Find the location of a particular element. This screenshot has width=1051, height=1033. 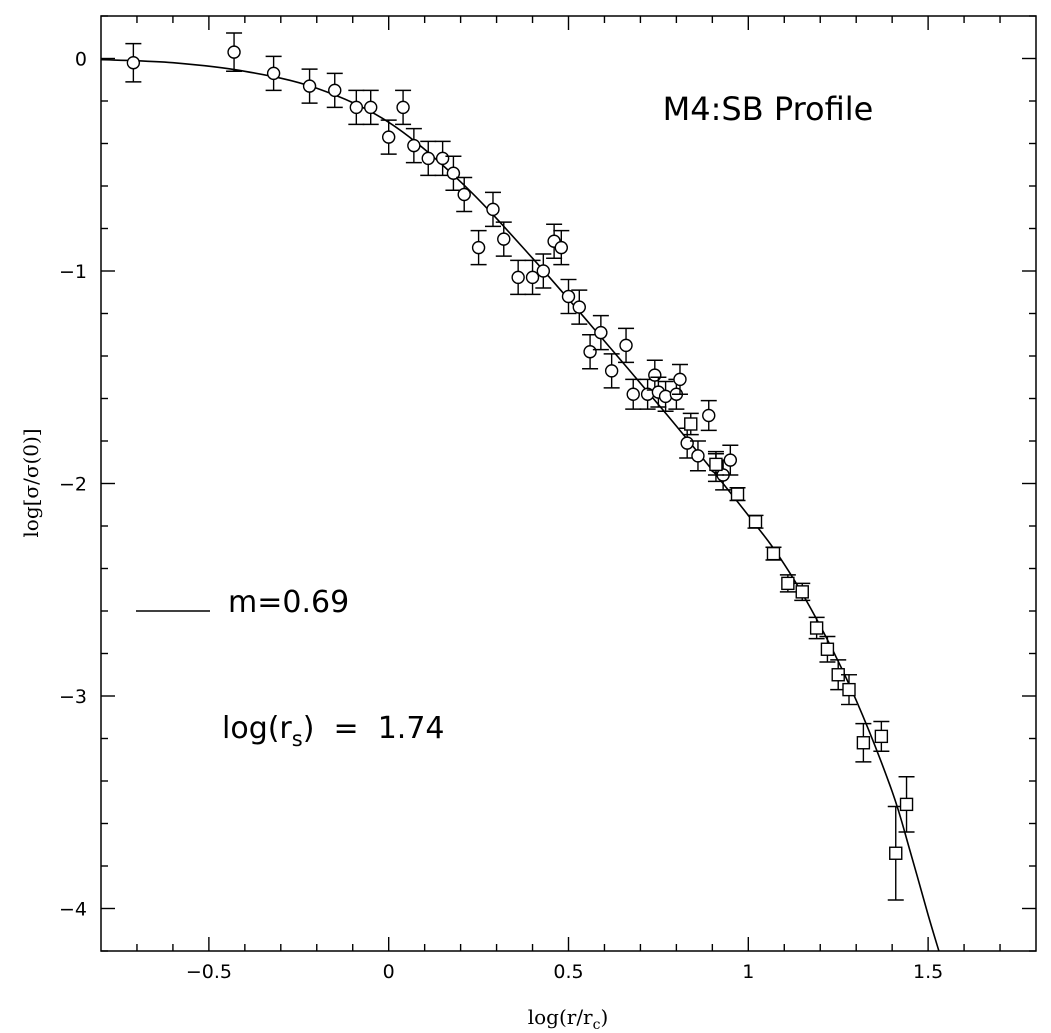

x-tick-label: 0 is located at coordinates (389, 972).